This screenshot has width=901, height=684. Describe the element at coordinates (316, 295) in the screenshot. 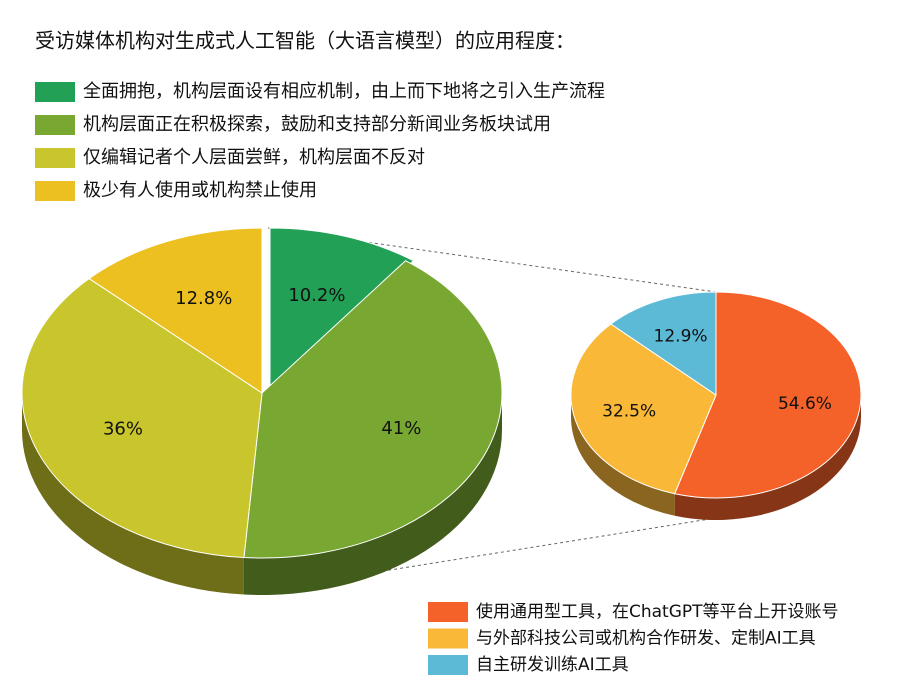

I see `data-label: 10.2%` at that location.